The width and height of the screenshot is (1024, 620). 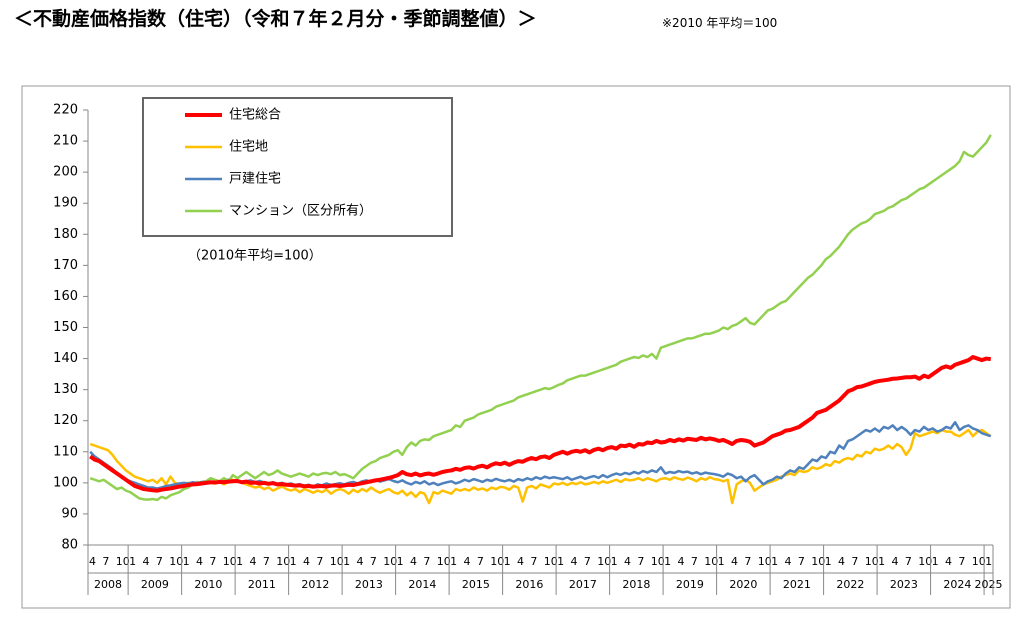 I want to click on y-tick-label: 180, so click(x=65, y=234).